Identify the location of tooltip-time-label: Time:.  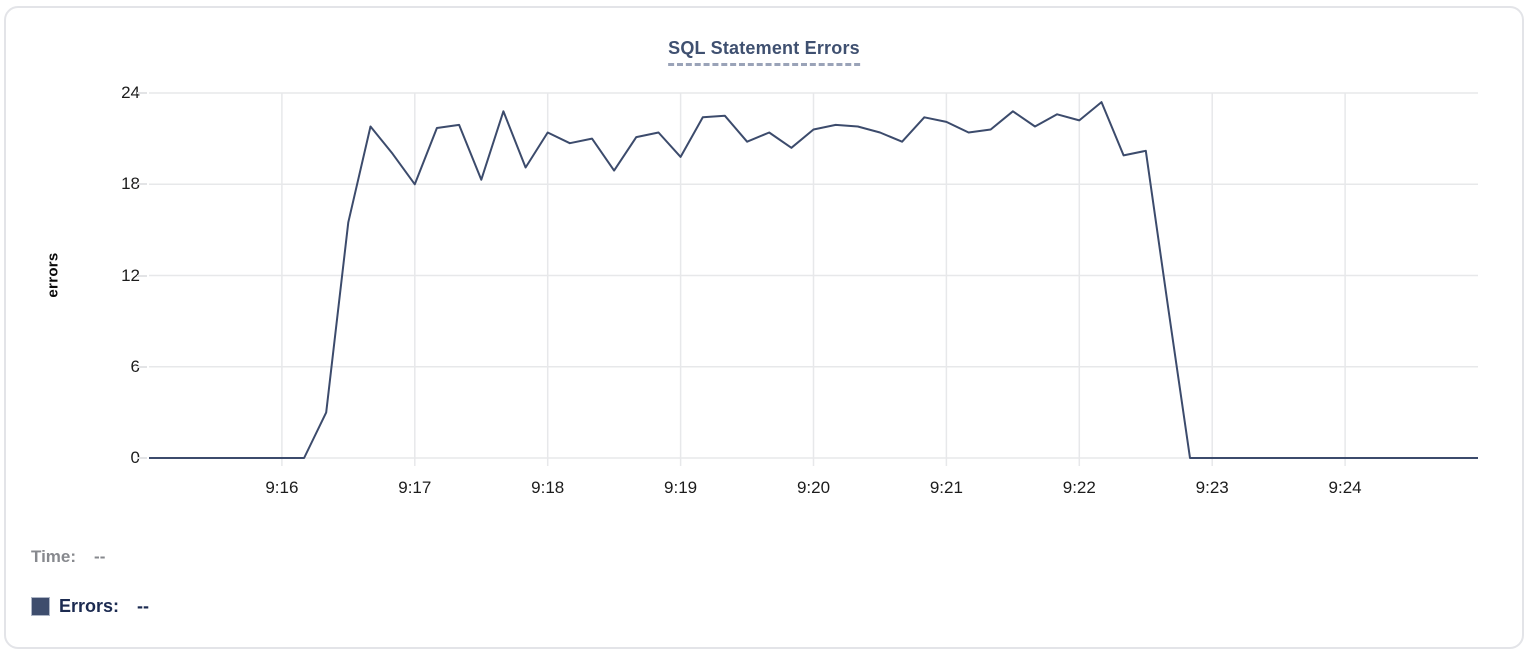
(54, 556).